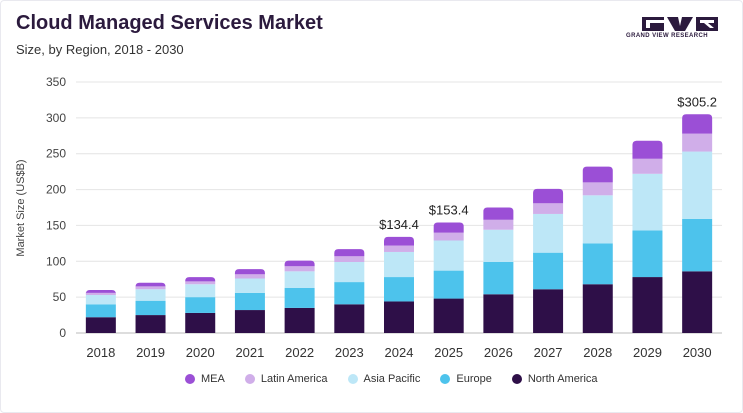 The image size is (743, 413). I want to click on legend-item-north-america: North America, so click(554, 379).